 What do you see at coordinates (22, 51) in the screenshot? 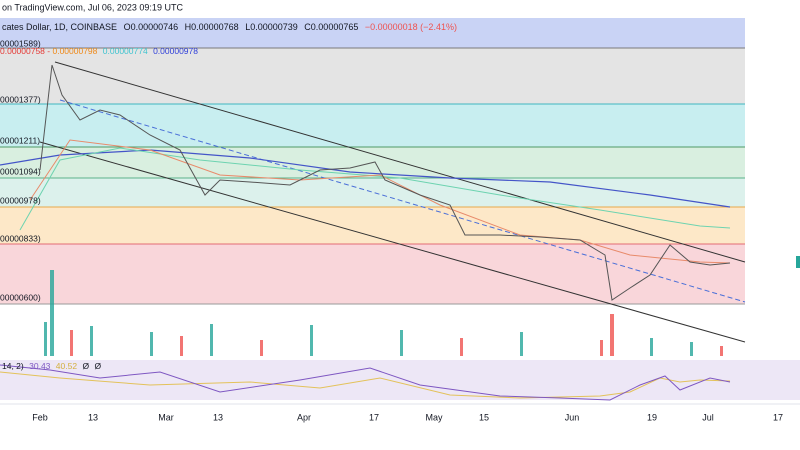
I see `range-value: 0.00000758` at bounding box center [22, 51].